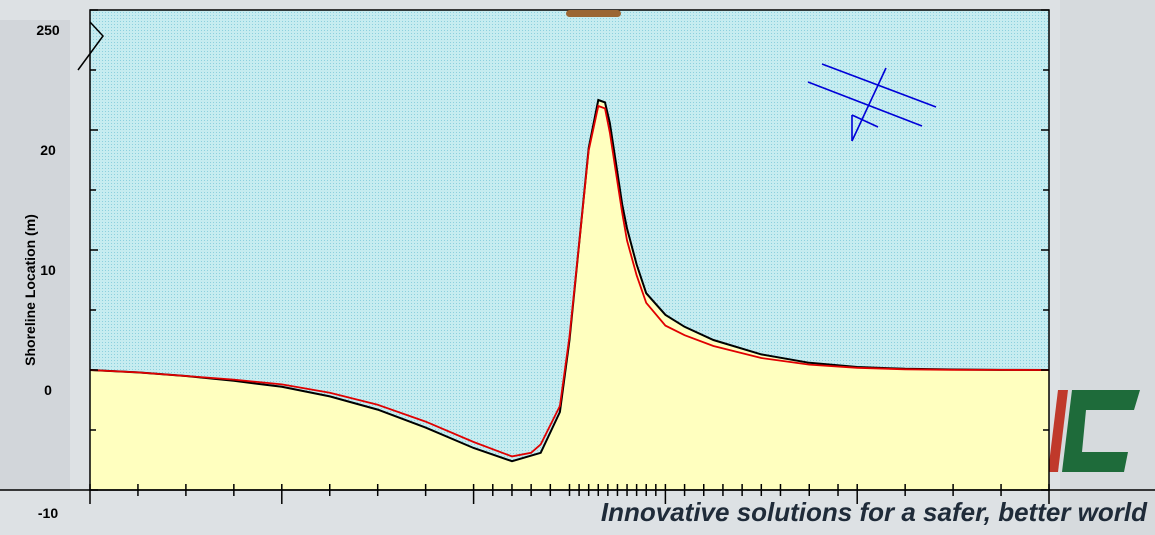 The height and width of the screenshot is (535, 1155). What do you see at coordinates (48, 390) in the screenshot?
I see `y-tick-label: 0` at bounding box center [48, 390].